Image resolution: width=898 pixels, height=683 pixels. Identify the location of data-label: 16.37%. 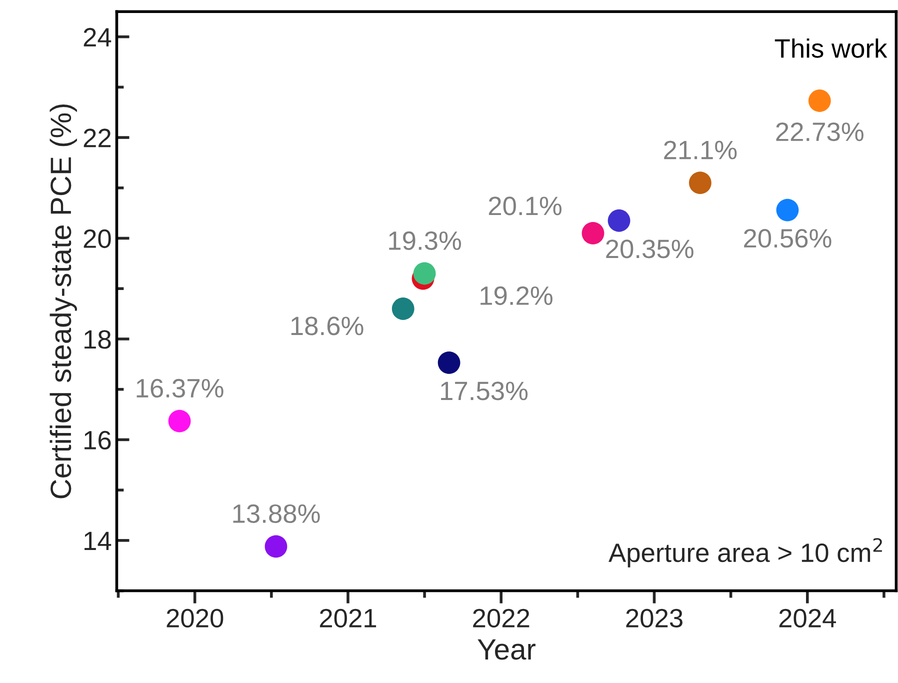
(180, 388).